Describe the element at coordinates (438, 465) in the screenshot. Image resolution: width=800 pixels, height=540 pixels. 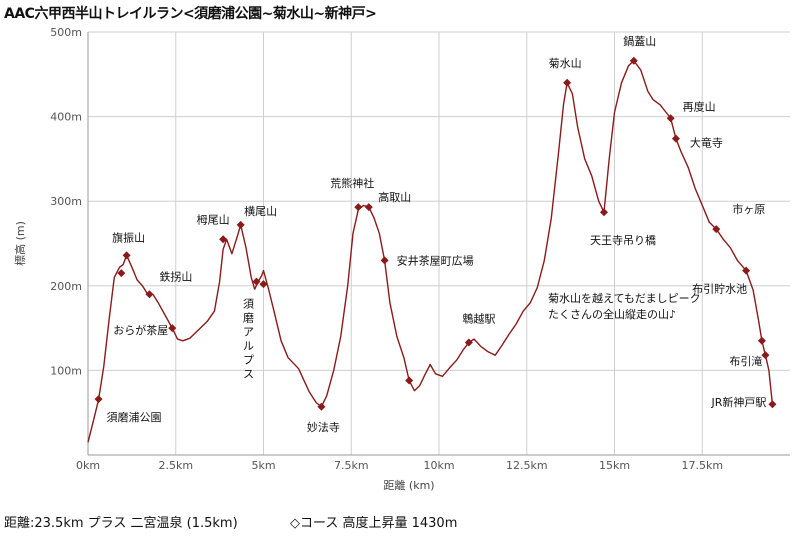
I see `x-tick-label: 10km` at that location.